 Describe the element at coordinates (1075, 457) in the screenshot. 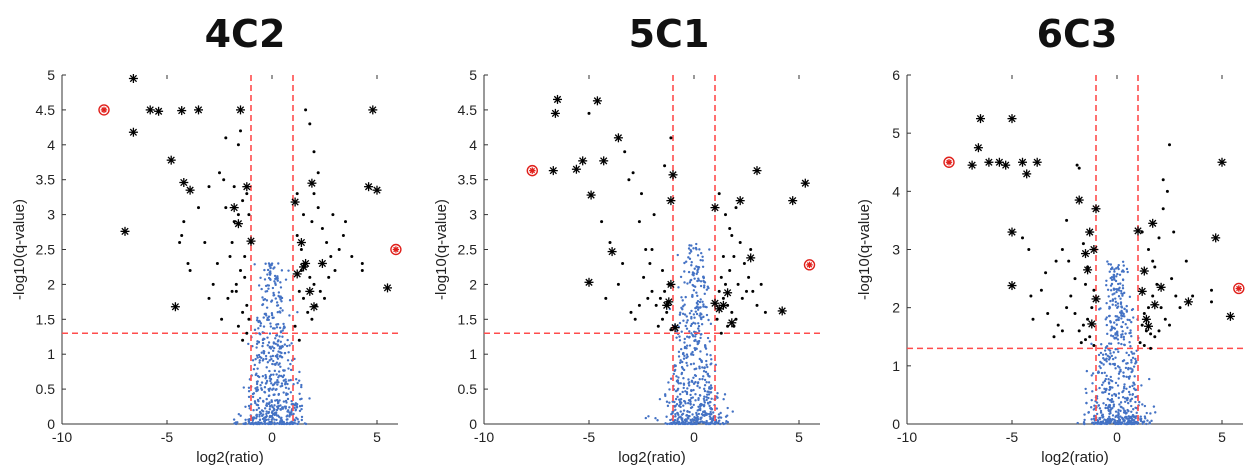

I see `x-axis-label: log2(ratio)` at that location.